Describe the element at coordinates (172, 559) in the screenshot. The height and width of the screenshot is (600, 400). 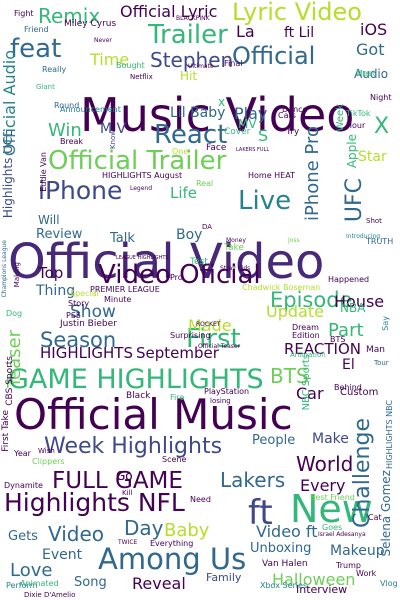
I see `word-among-us: Among Us` at that location.